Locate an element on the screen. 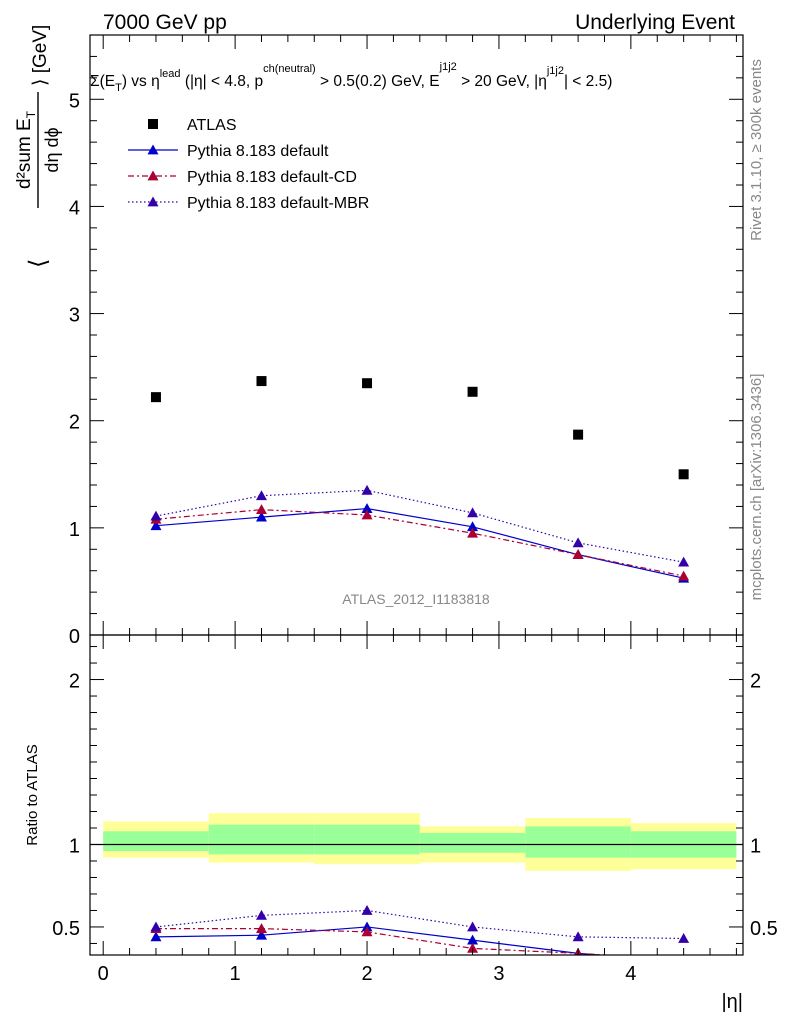  ylabel-num-text: d²sum E is located at coordinates (24, 153).